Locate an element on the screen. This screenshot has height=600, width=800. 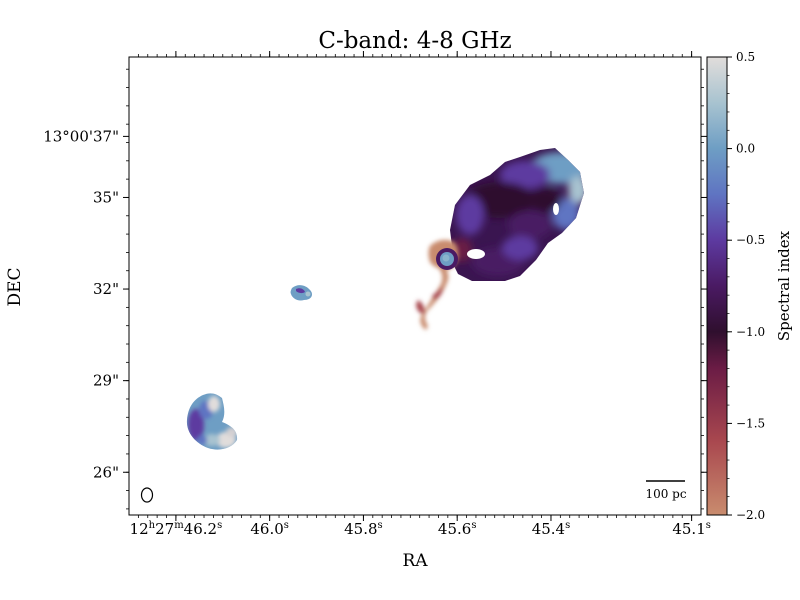
x-tick-label: 12h27m46.2s is located at coordinates (176, 529).